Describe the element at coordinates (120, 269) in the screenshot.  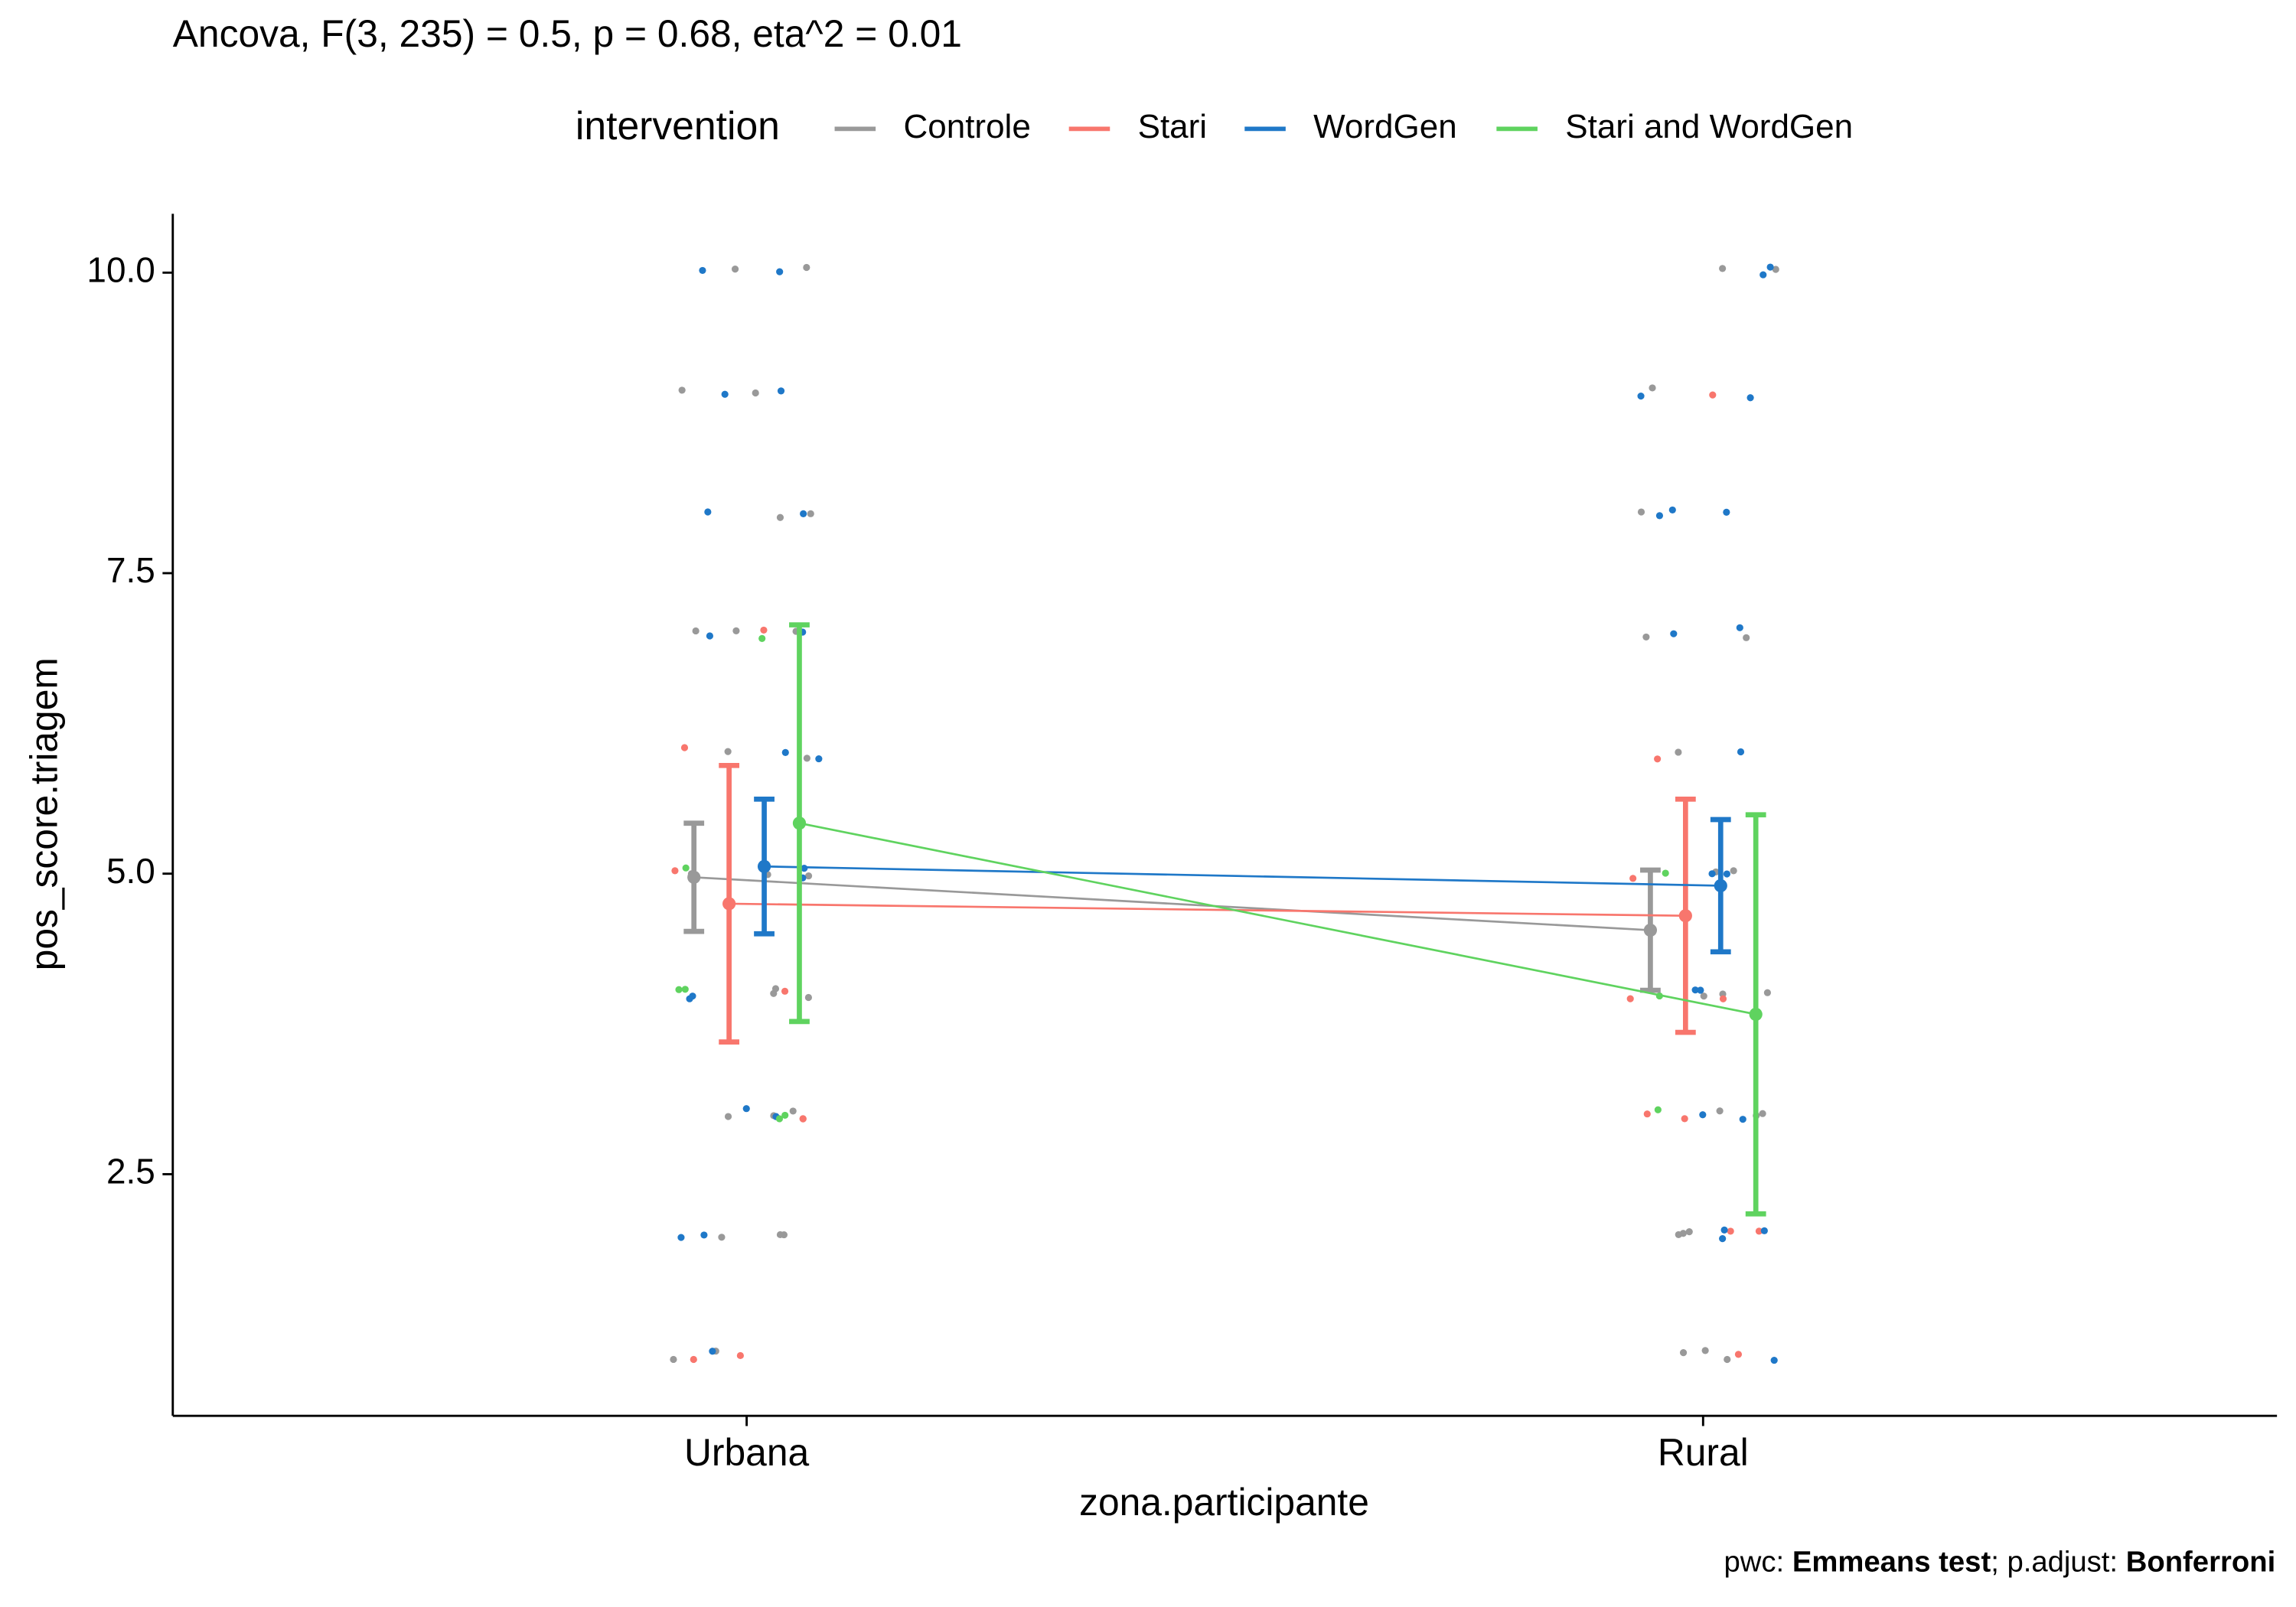
I see `y-tick-label: 10.0` at that location.